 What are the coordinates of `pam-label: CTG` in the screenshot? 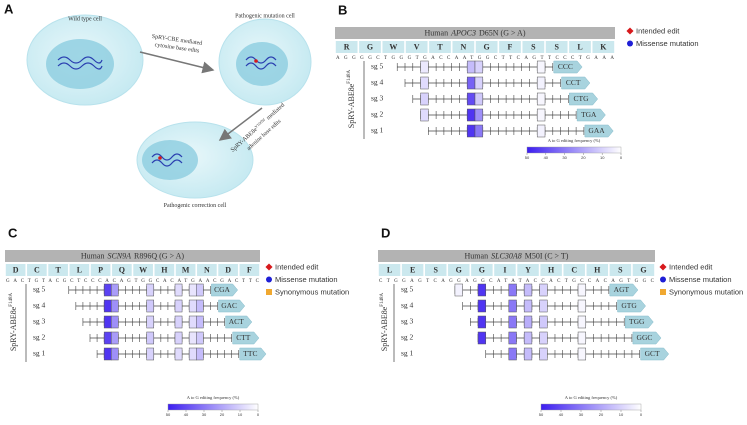 It's located at (582, 98).